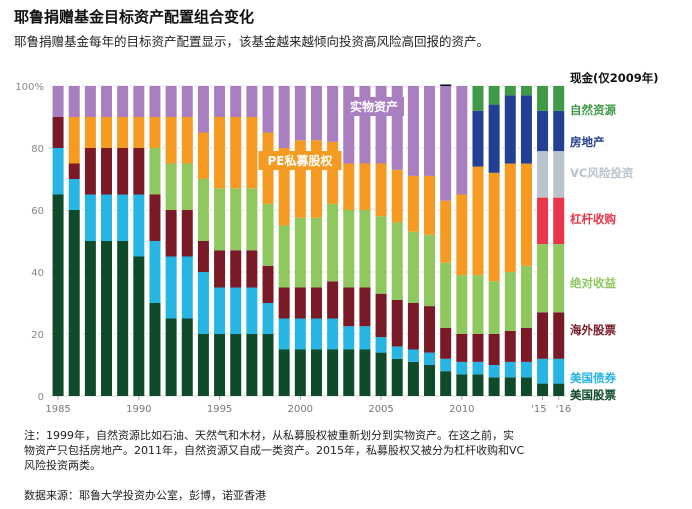 The width and height of the screenshot is (692, 509). I want to click on legend-item: 房地产, so click(587, 142).